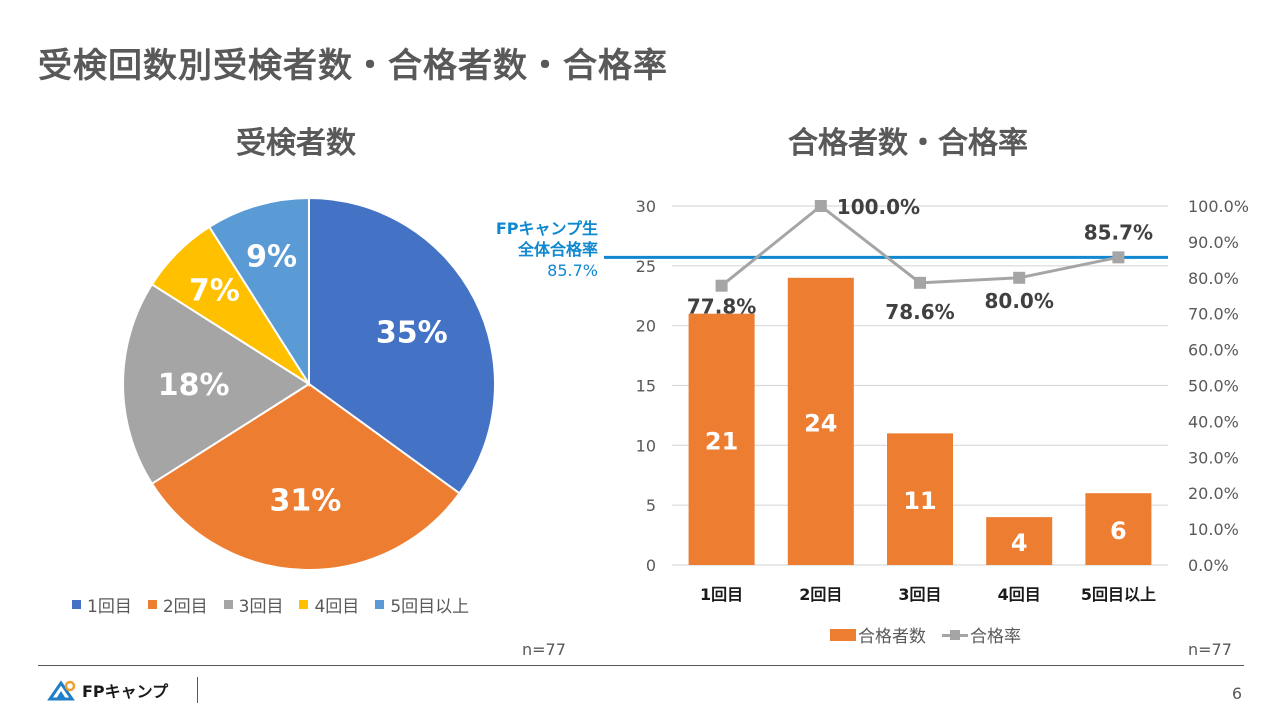  What do you see at coordinates (1118, 594) in the screenshot?
I see `category-label: 5回目以上` at bounding box center [1118, 594].